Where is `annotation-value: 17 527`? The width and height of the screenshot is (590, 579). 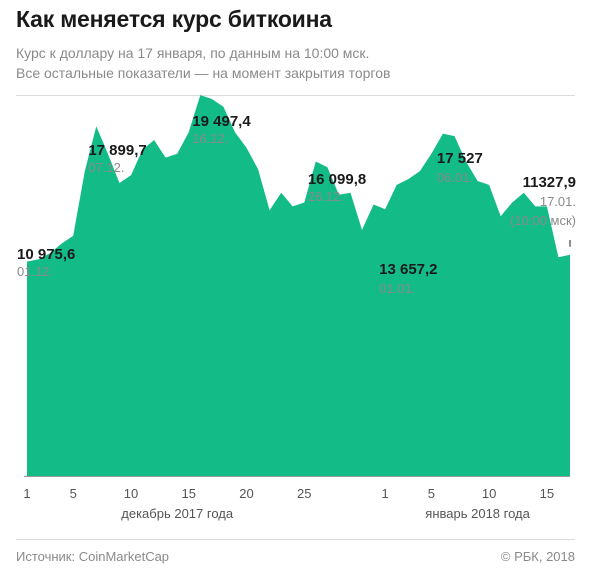
annotation-value: 17 527 is located at coordinates (460, 158).